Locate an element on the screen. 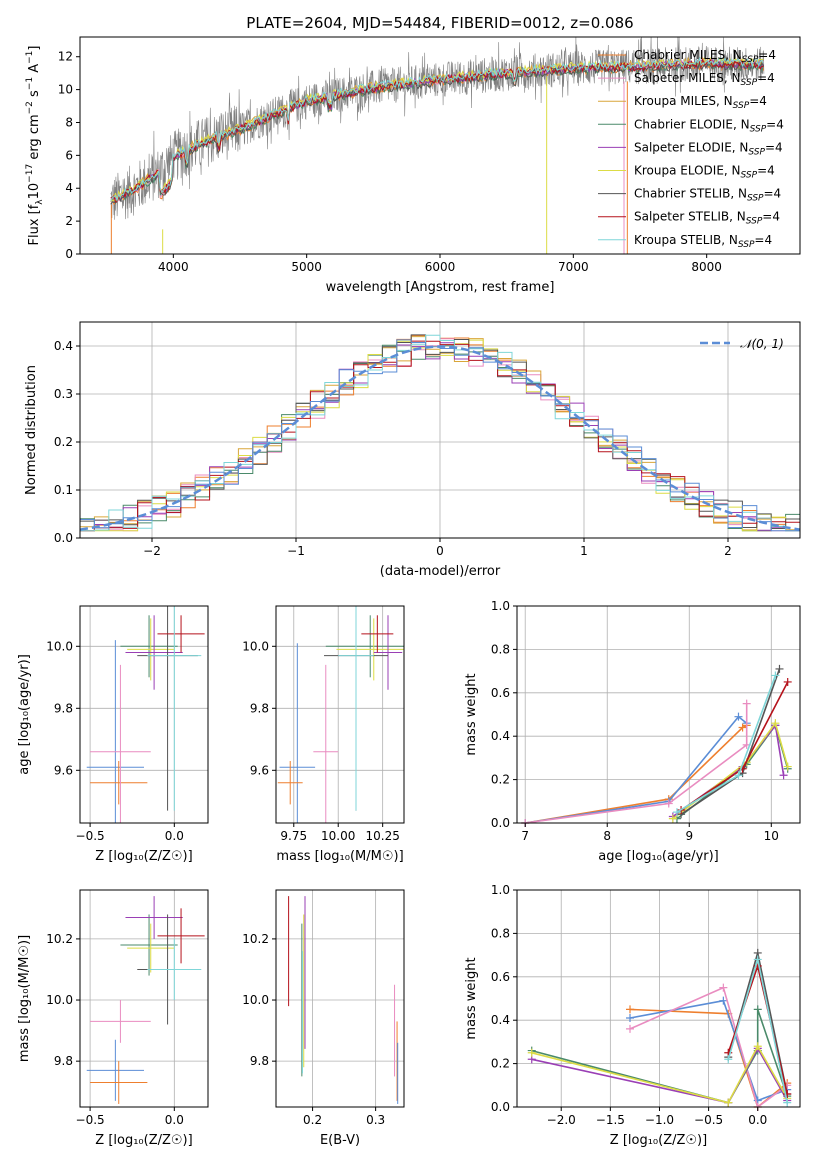 This screenshot has width=819, height=1170. y-tick-label: 10.2 is located at coordinates (255, 939).